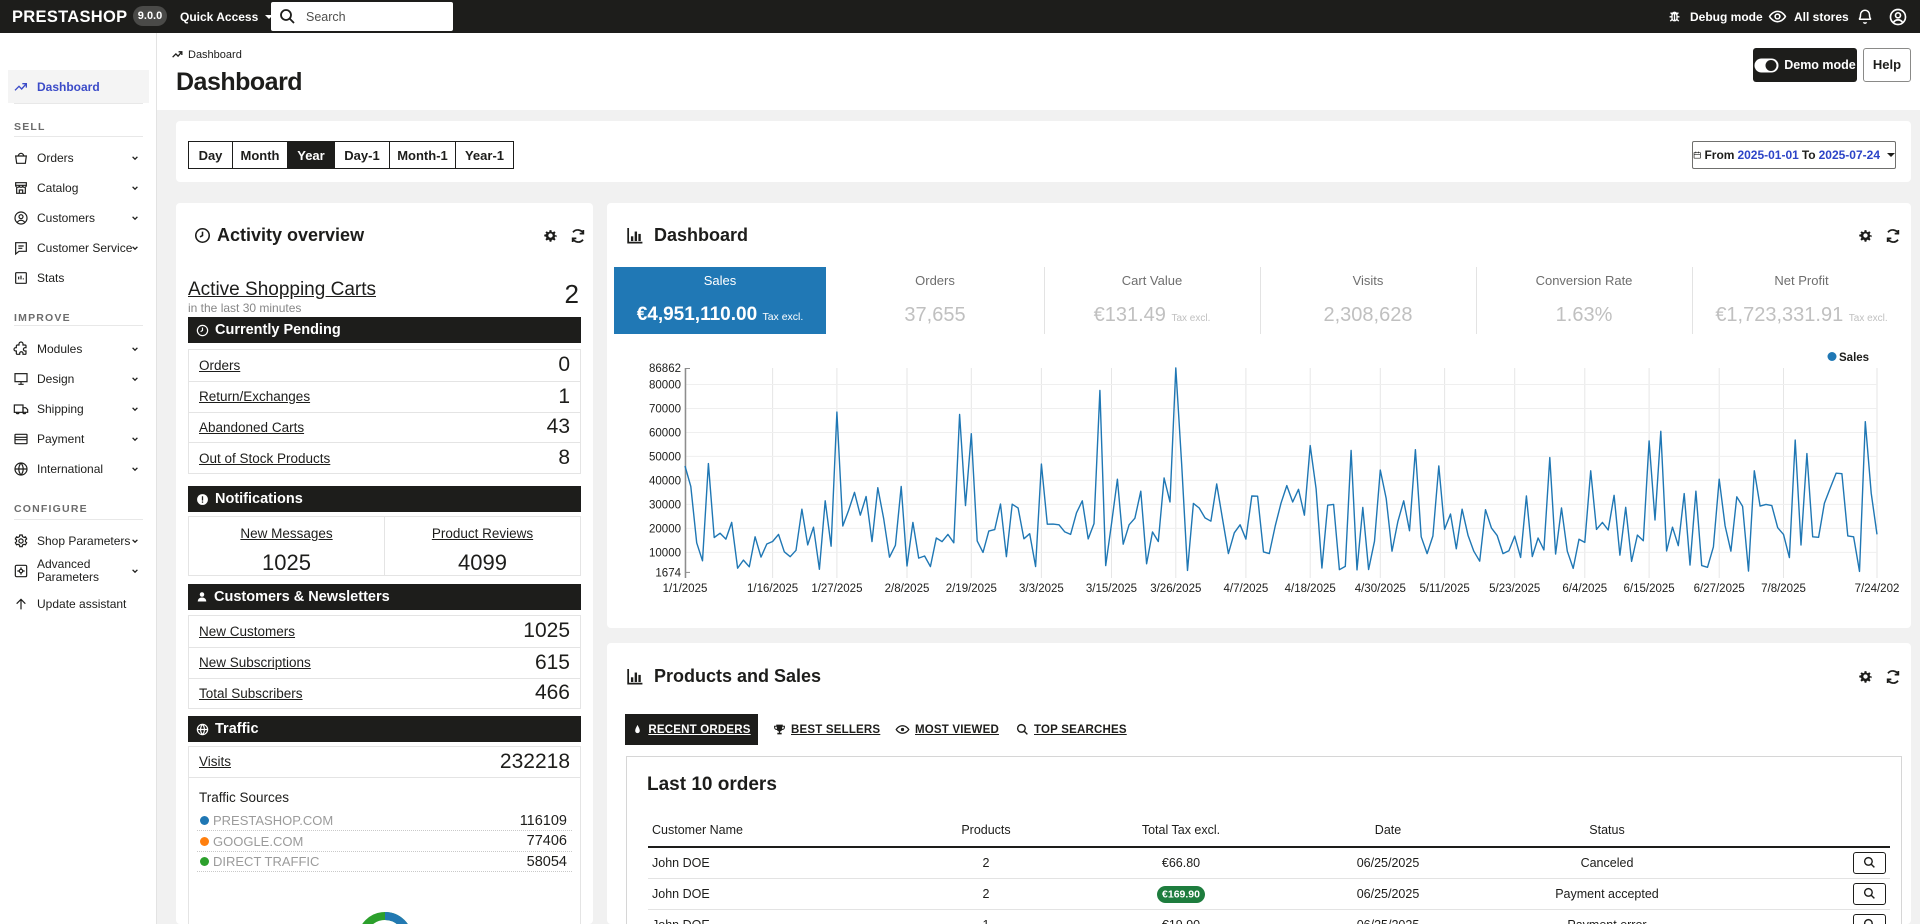 The width and height of the screenshot is (1920, 924). Describe the element at coordinates (1444, 589) in the screenshot. I see `svg-text: 5/11/2025` at that location.